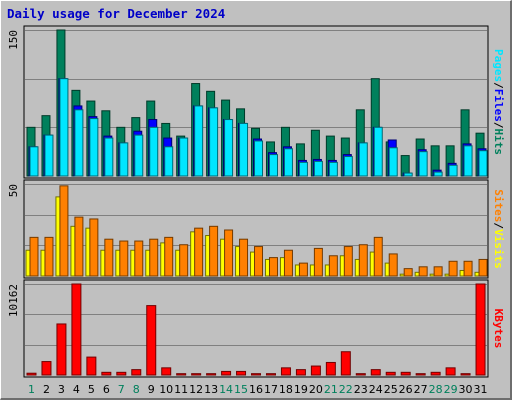 The image size is (512, 400). I want to click on legend-sites-visits: Sites/Visits, so click(498, 229).